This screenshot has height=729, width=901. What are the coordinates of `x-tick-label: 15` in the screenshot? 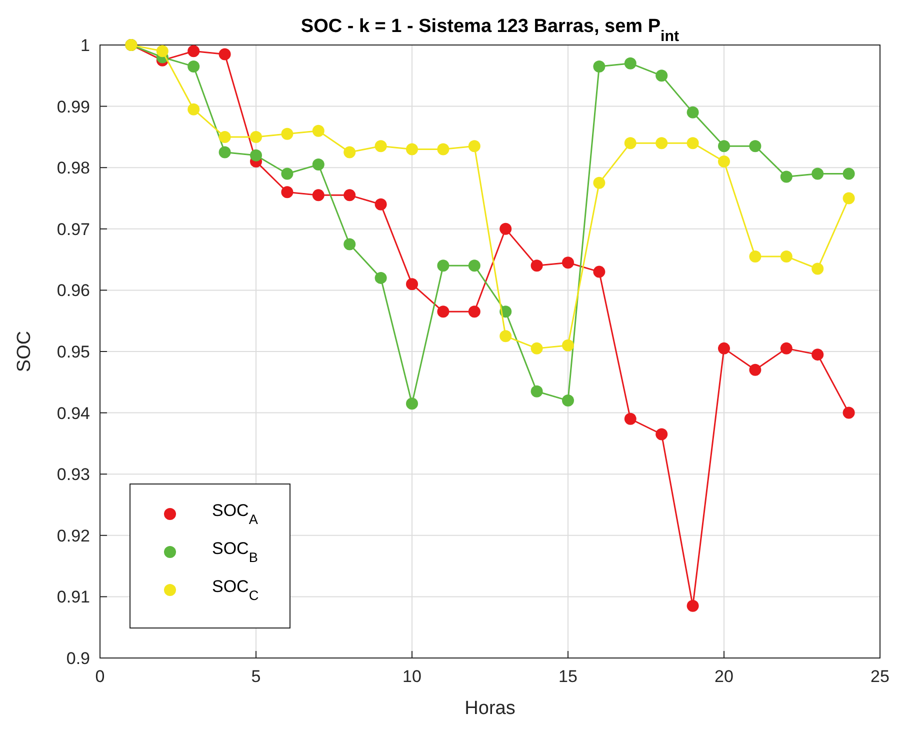 It's located at (568, 676).